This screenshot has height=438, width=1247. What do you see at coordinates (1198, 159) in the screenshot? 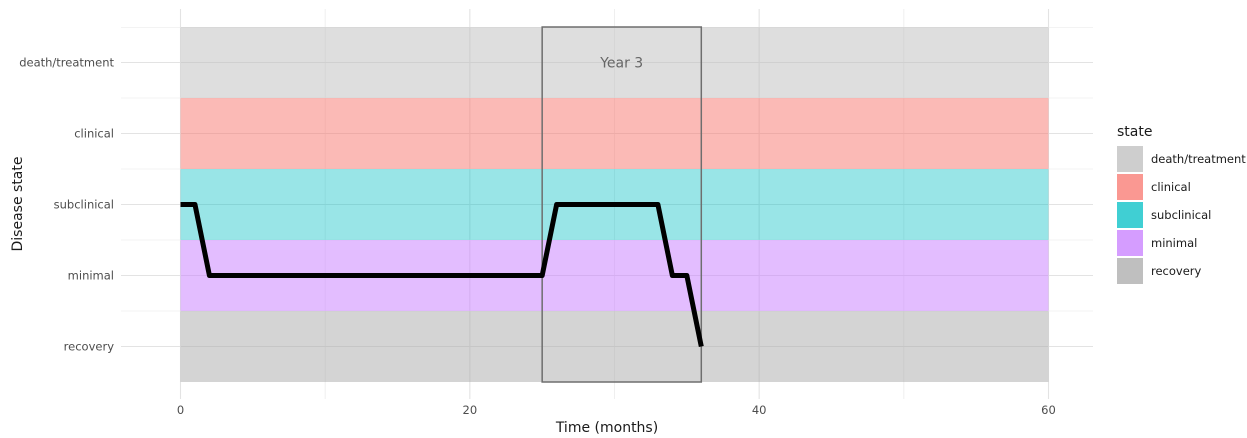
I see `legend-label: death/treatment` at bounding box center [1198, 159].